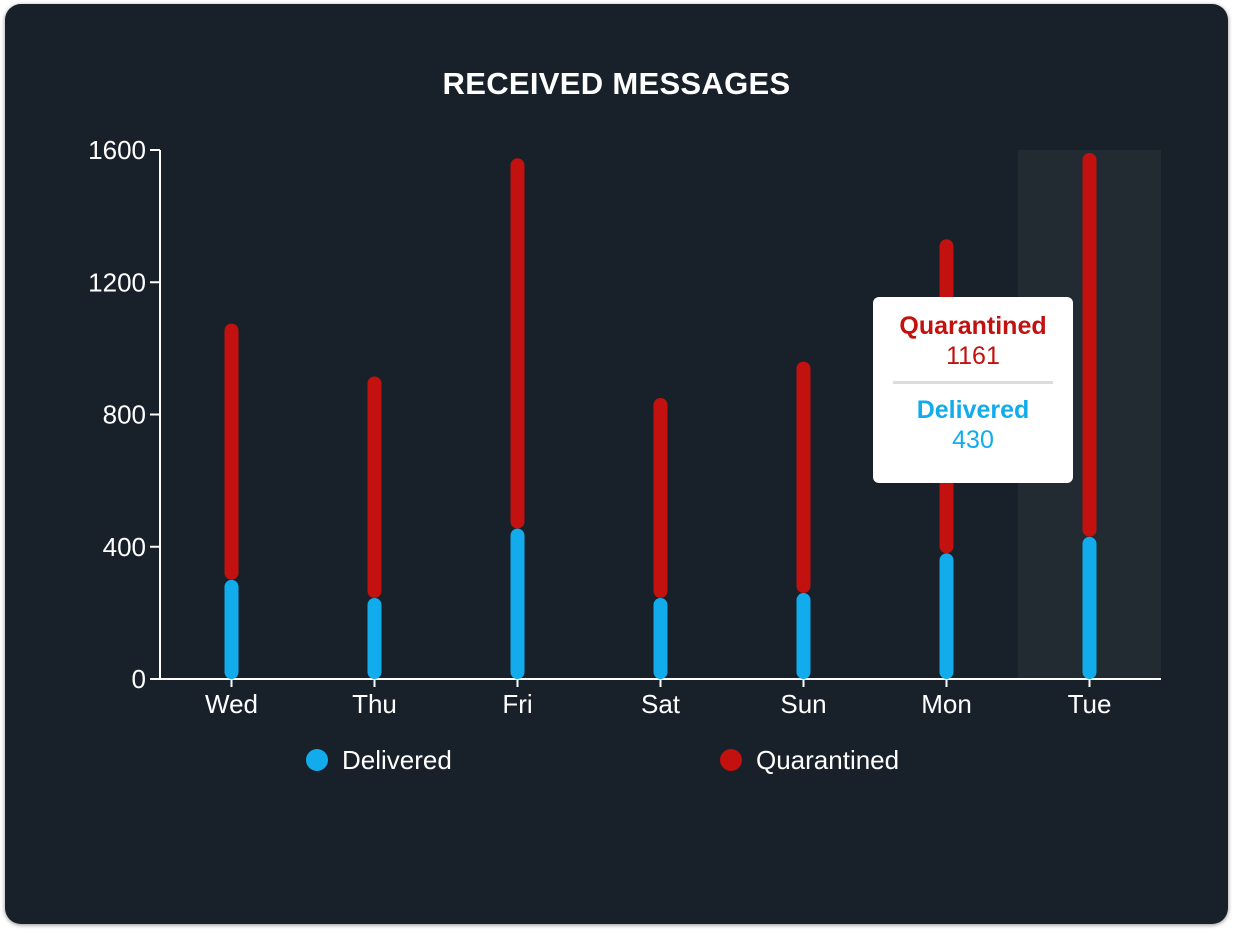  I want to click on tooltip-delivered-value: 430, so click(973, 440).